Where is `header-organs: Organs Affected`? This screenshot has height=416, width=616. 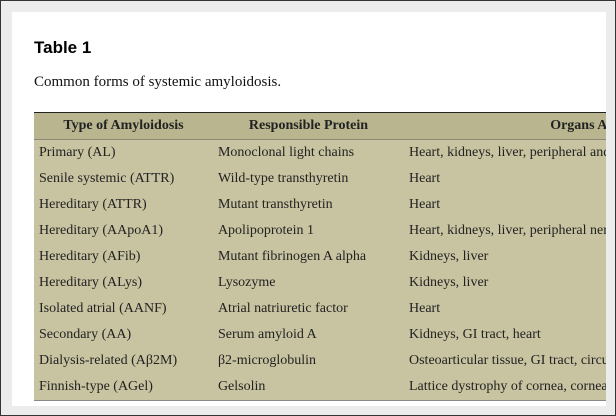 header-organs: Organs Affected is located at coordinates (578, 125).